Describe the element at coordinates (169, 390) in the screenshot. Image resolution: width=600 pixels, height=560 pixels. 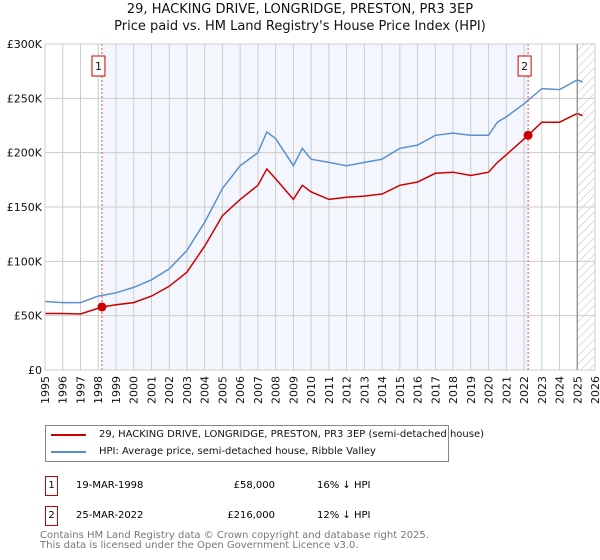
I see `x-tick-label: 2002` at that location.